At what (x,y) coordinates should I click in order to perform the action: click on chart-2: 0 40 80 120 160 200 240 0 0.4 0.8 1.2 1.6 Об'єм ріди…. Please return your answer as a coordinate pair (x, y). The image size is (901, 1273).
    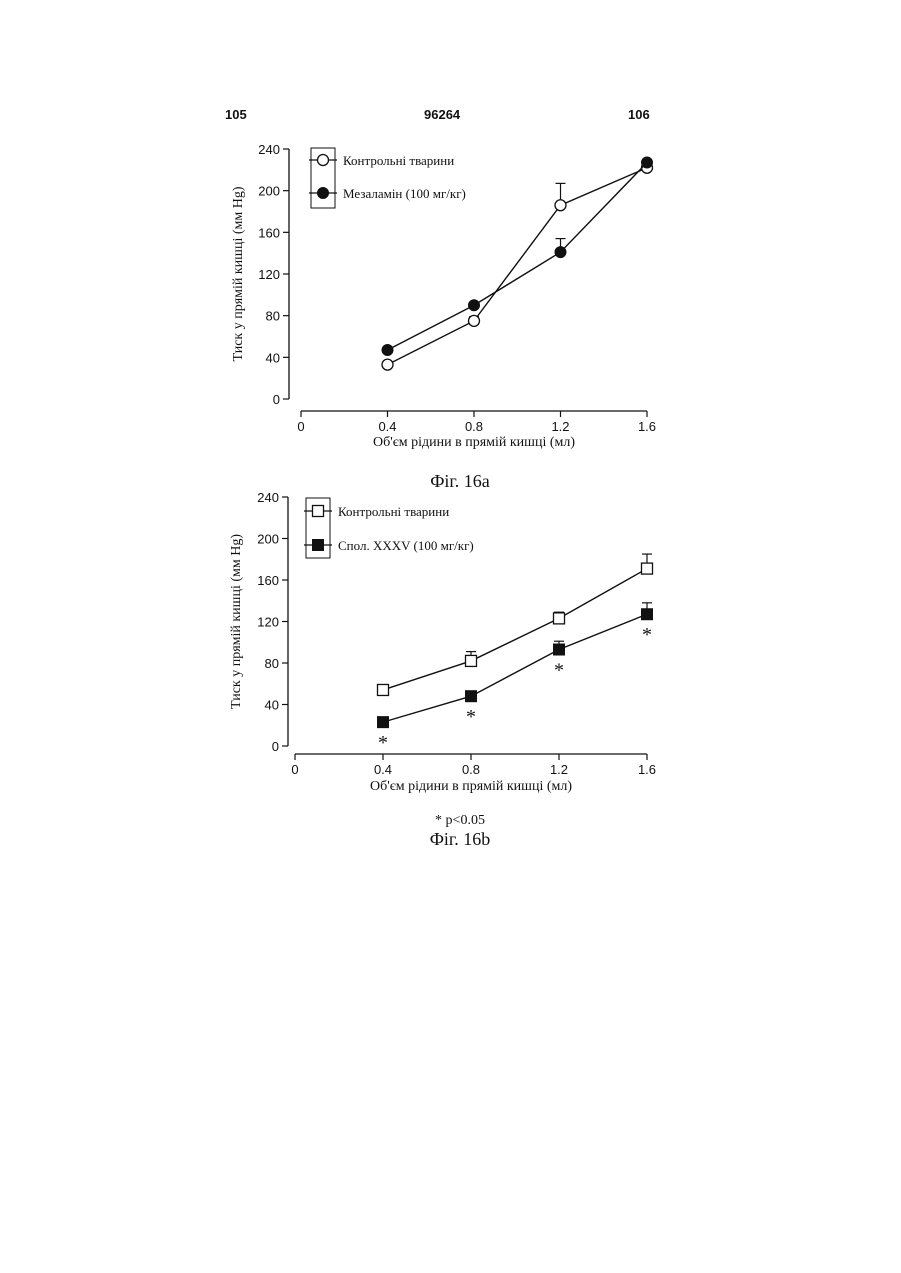
    Looking at the image, I should click on (442, 642).